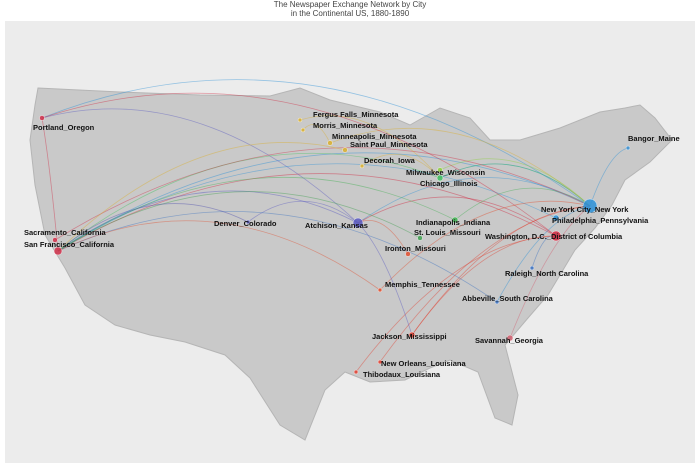 The width and height of the screenshot is (700, 471). Describe the element at coordinates (449, 183) in the screenshot. I see `city-label: Chicago_Illinois` at that location.